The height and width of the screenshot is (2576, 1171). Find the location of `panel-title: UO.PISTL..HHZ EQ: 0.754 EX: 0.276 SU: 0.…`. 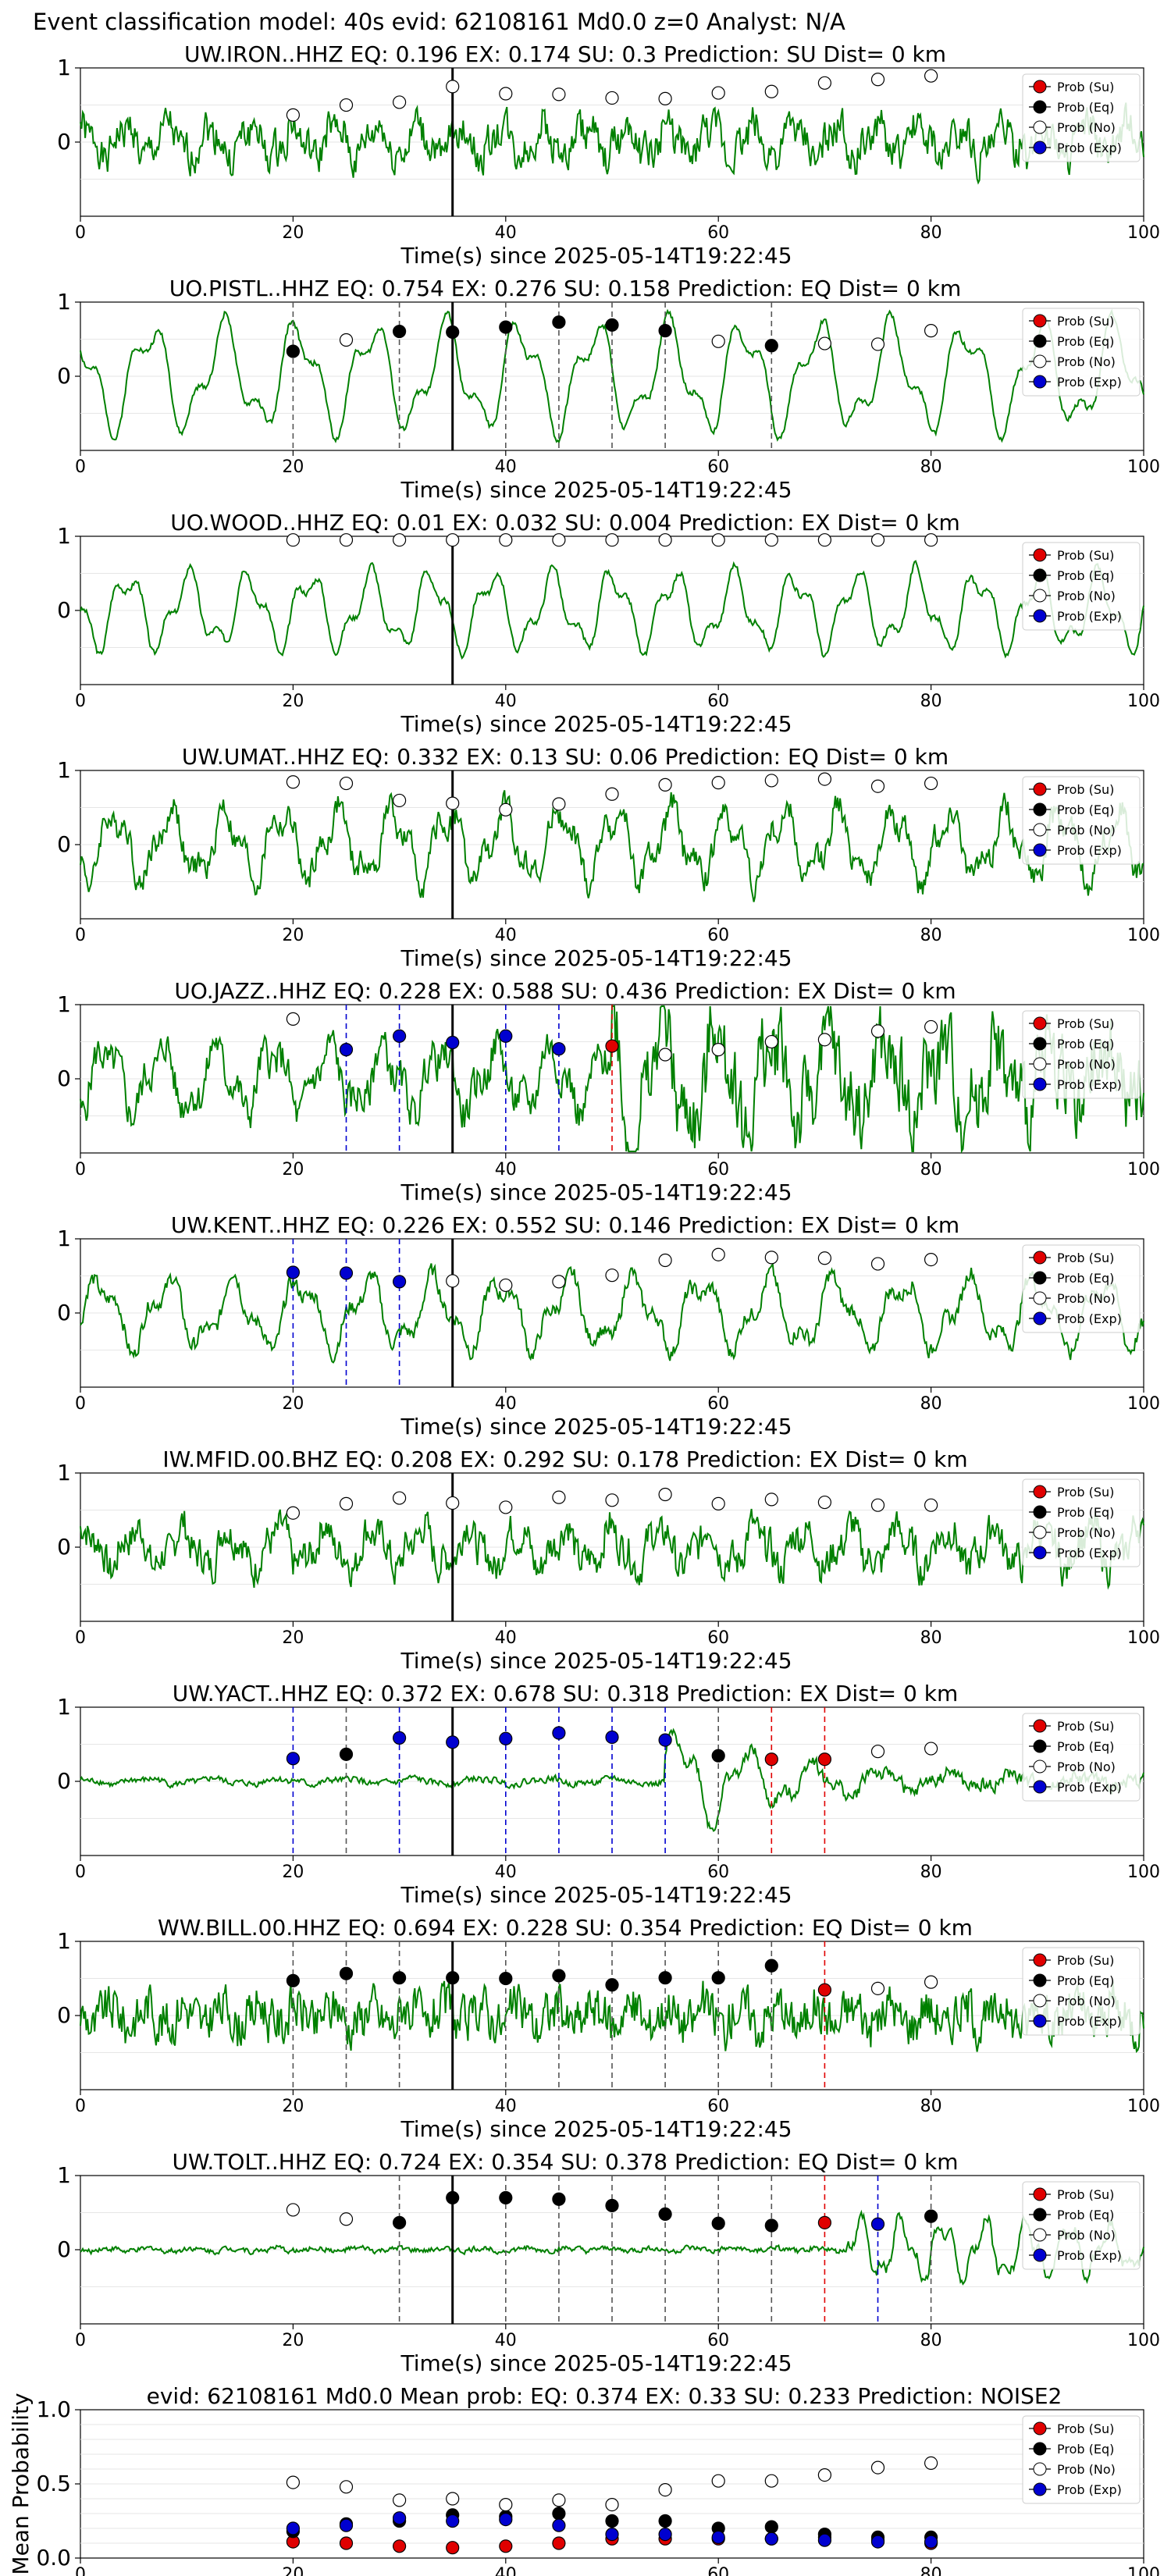

panel-title: UO.PISTL..HHZ EQ: 0.754 EX: 0.276 SU: 0.… is located at coordinates (565, 288).